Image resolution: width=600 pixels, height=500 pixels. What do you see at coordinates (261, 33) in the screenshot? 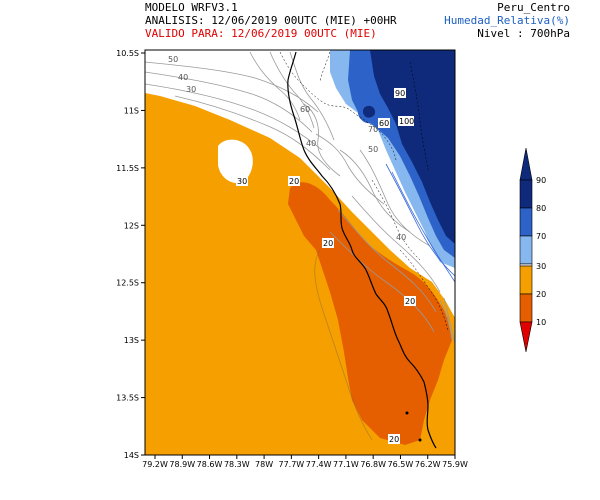
I see `valid-time: VALIDO PARA: 12/06/2019 00UTC (MIE)` at bounding box center [261, 33].